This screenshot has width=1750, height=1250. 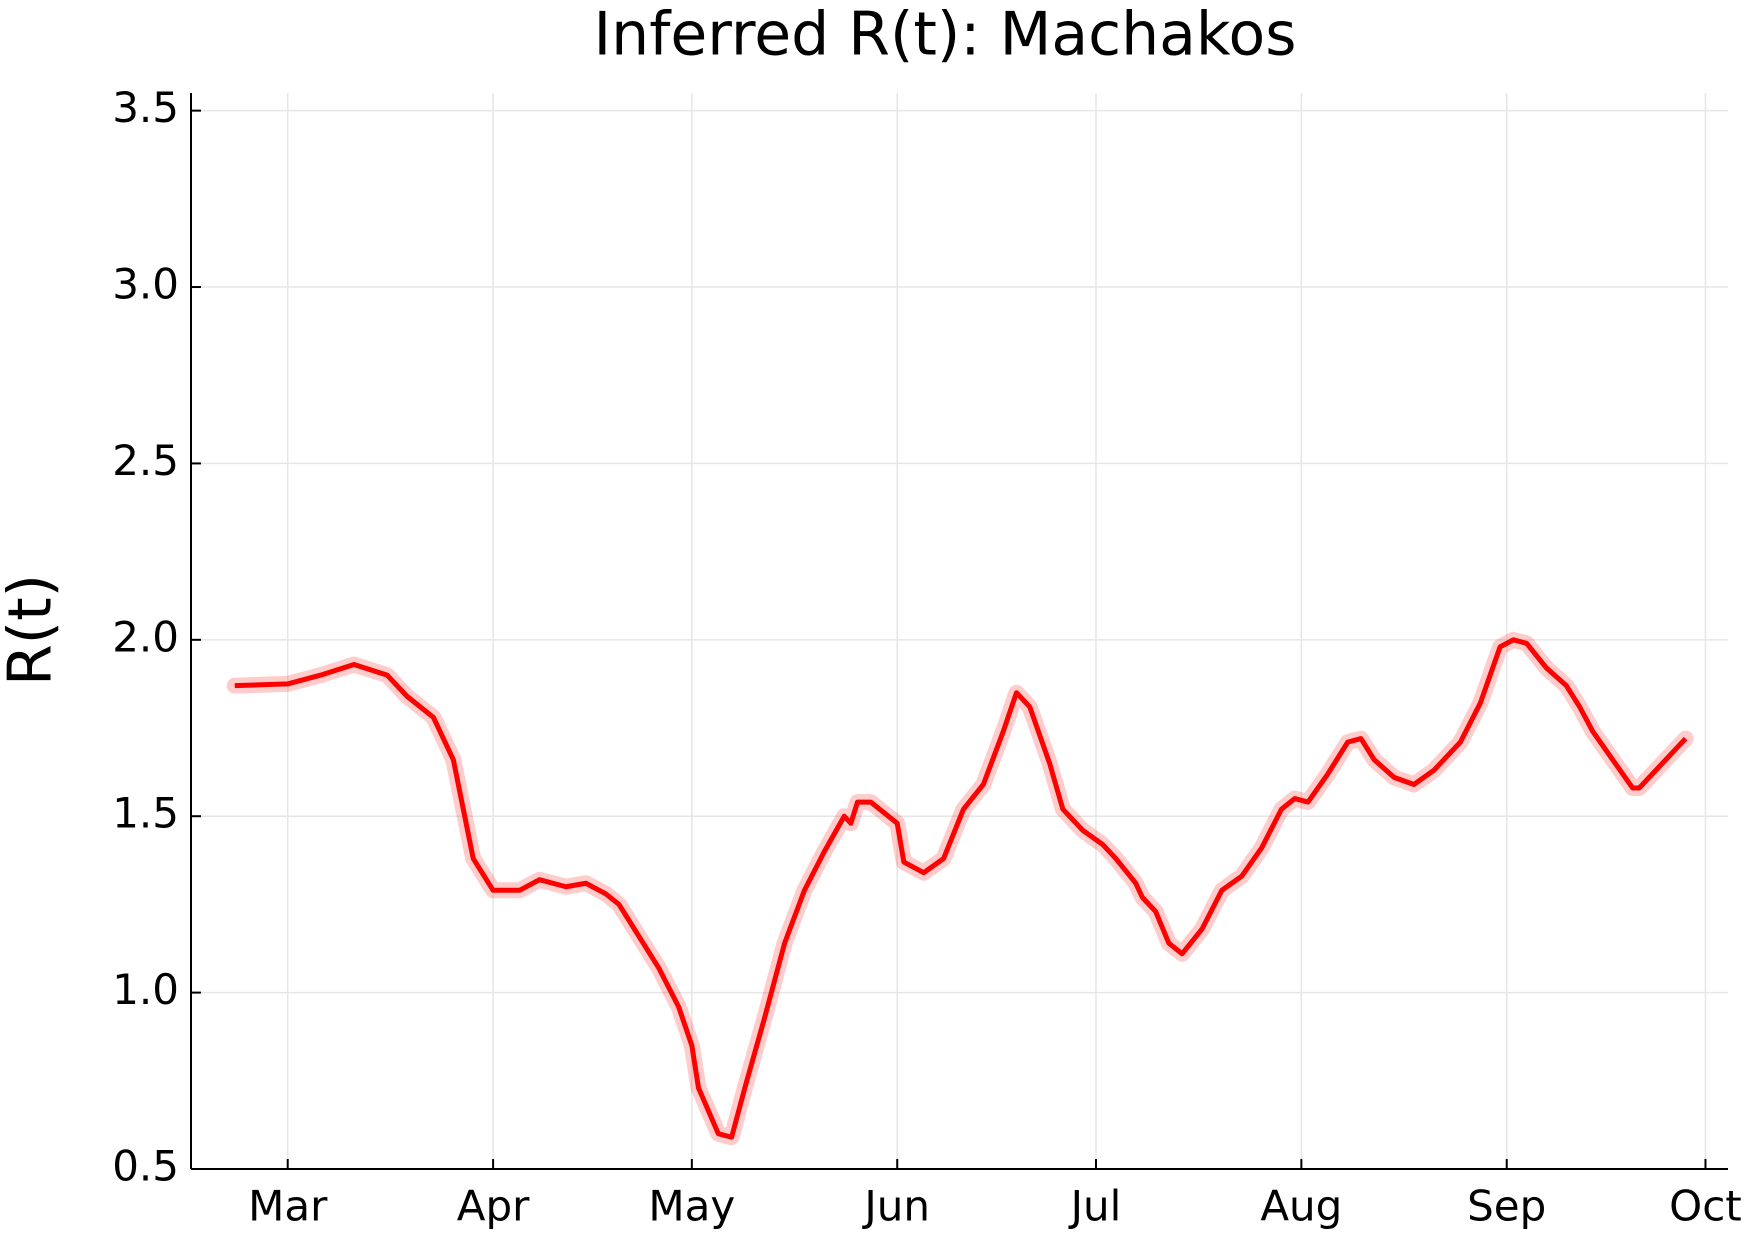 I want to click on x-tick-label: Aug, so click(x=1301, y=1206).